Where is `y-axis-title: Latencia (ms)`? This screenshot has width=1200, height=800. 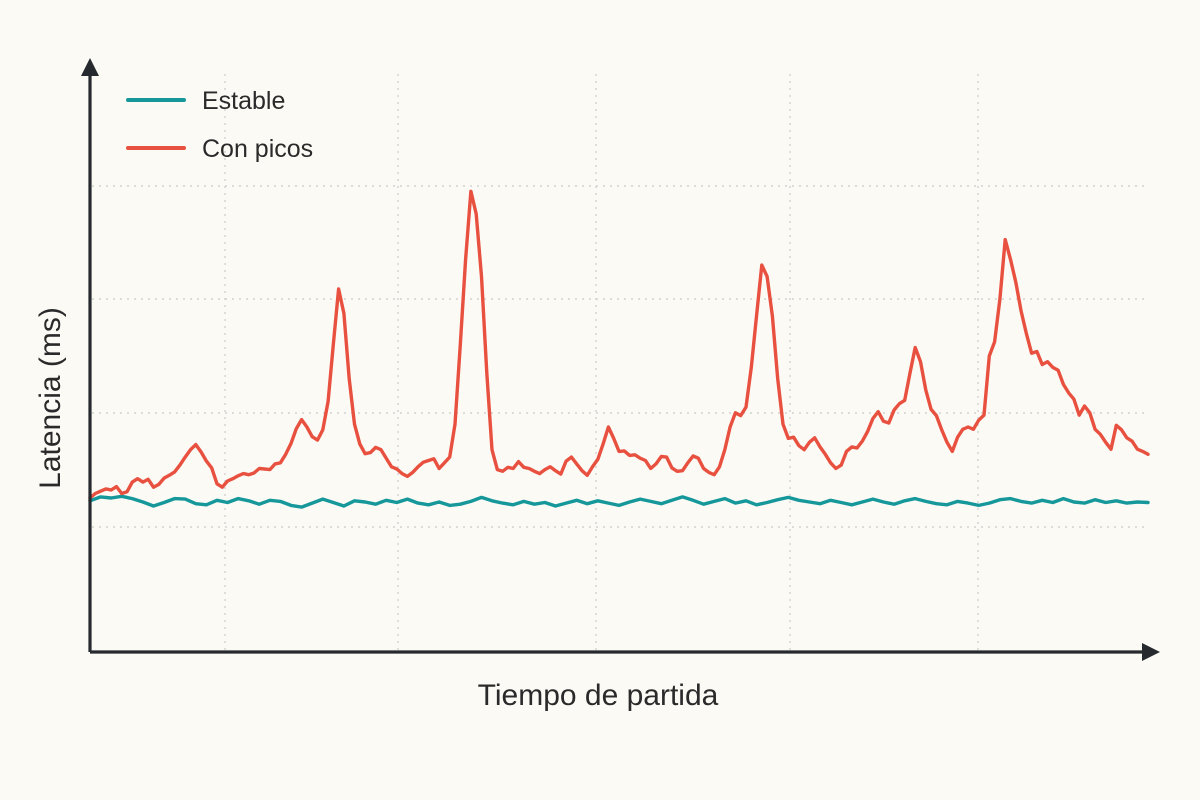 y-axis-title: Latencia (ms) is located at coordinates (50, 398).